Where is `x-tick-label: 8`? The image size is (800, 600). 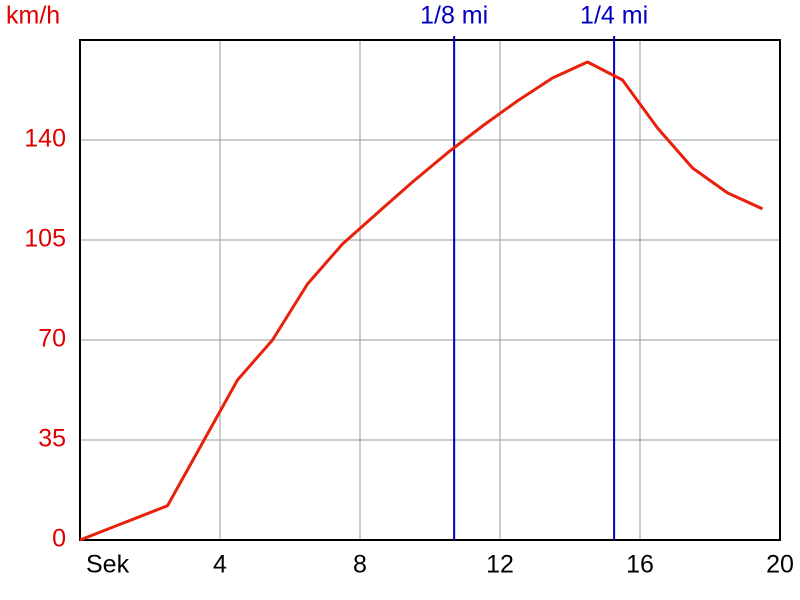
x-tick-label: 8 is located at coordinates (360, 565).